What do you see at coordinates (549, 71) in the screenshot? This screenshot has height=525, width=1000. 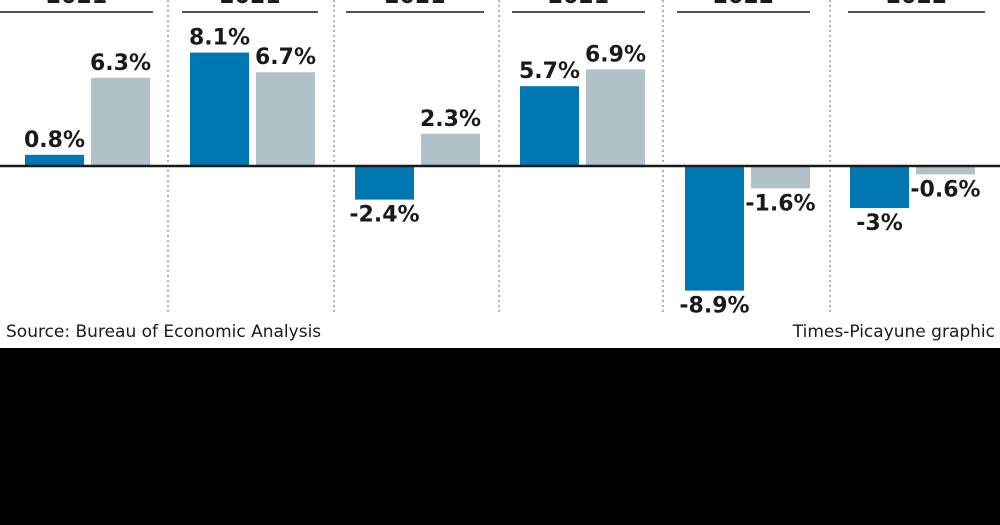 I see `data-label-s1-3: 5.7%` at bounding box center [549, 71].